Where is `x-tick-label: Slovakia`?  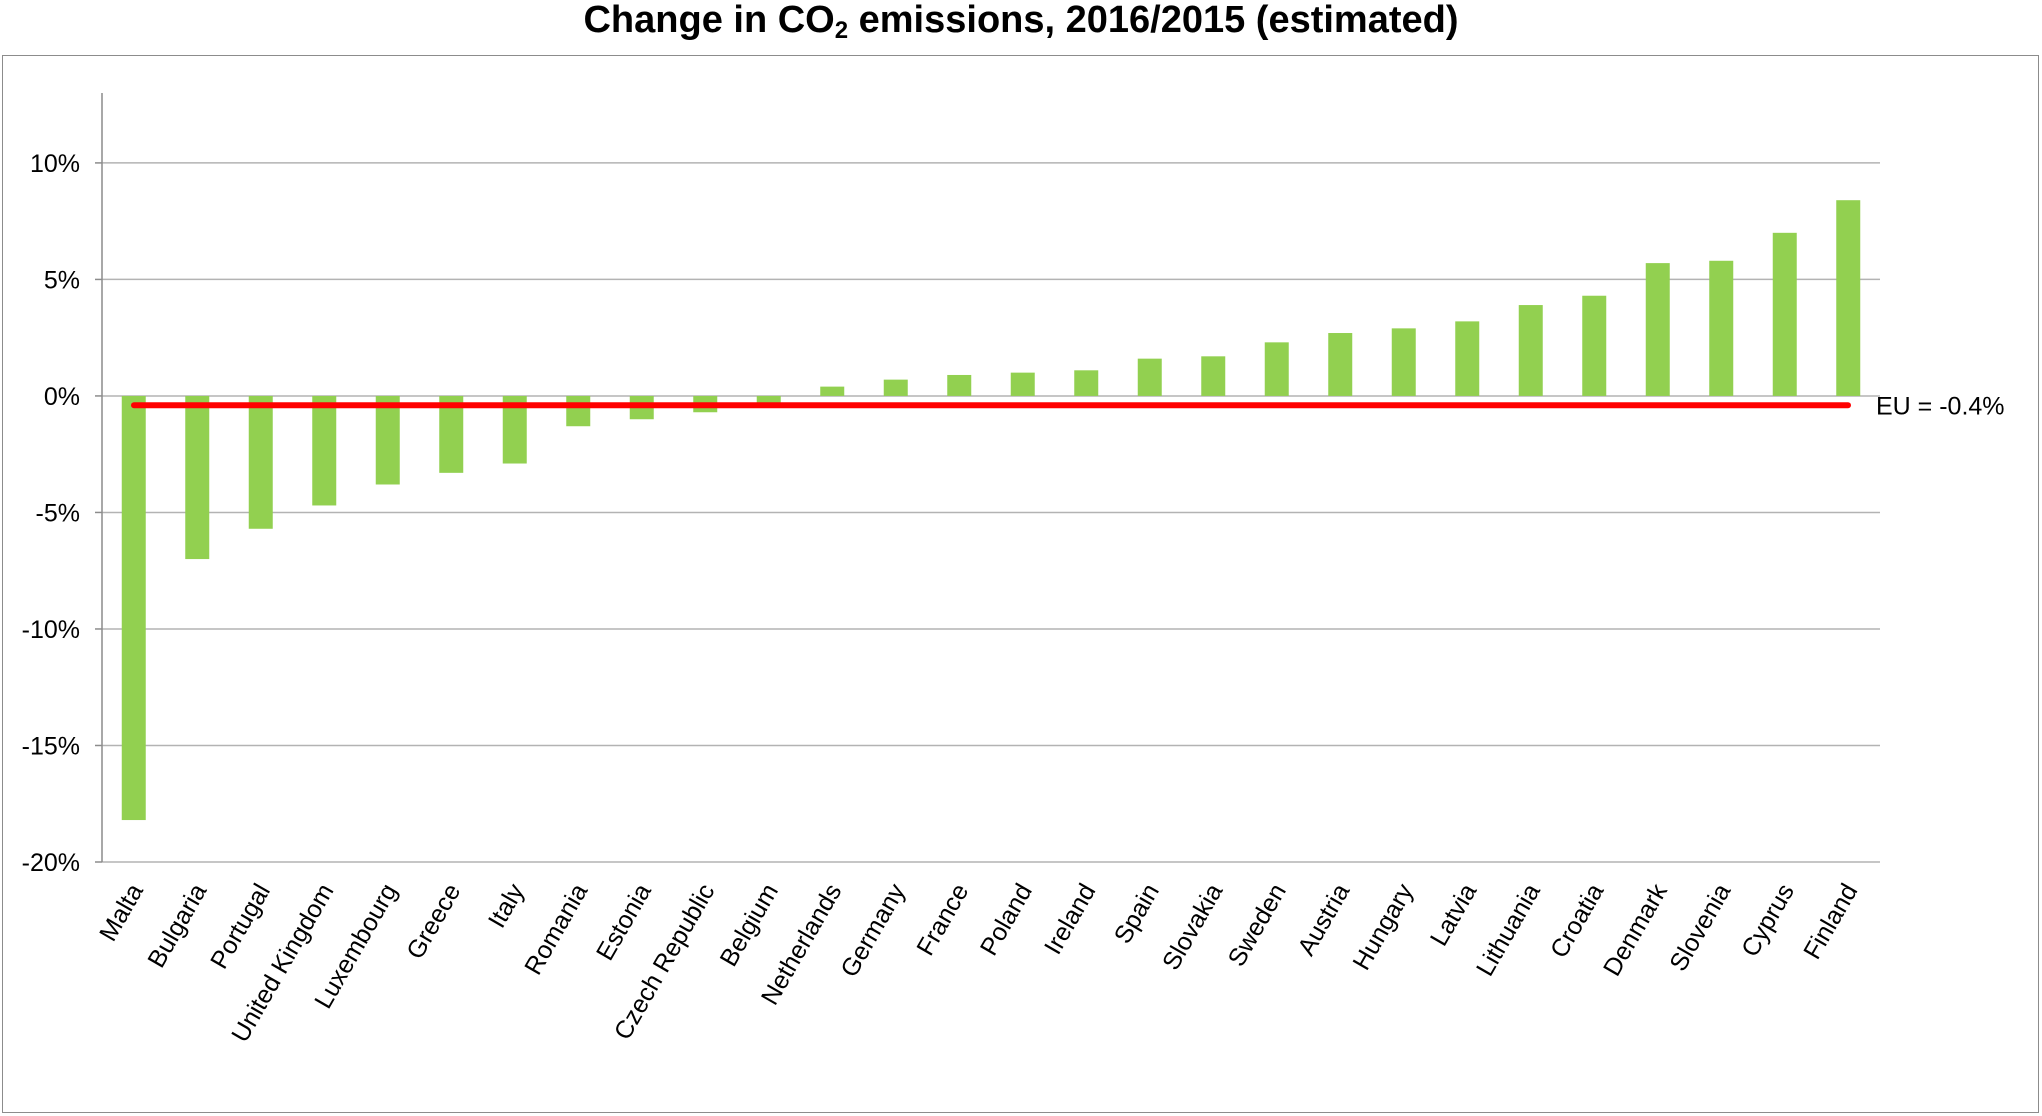
x-tick-label: Slovakia is located at coordinates (1193, 927).